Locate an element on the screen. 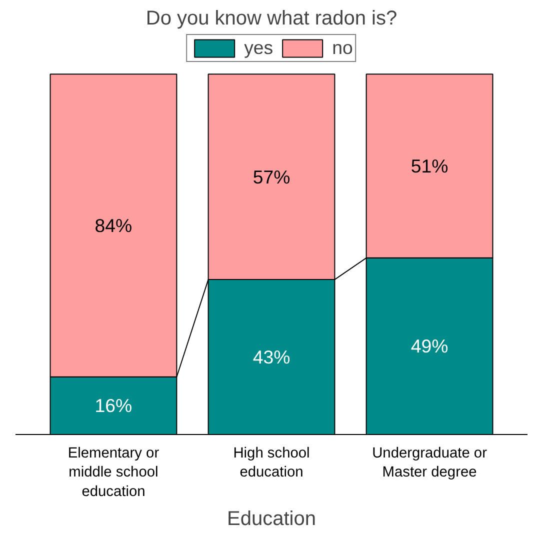 The width and height of the screenshot is (547, 552). data-label: 84% is located at coordinates (113, 225).